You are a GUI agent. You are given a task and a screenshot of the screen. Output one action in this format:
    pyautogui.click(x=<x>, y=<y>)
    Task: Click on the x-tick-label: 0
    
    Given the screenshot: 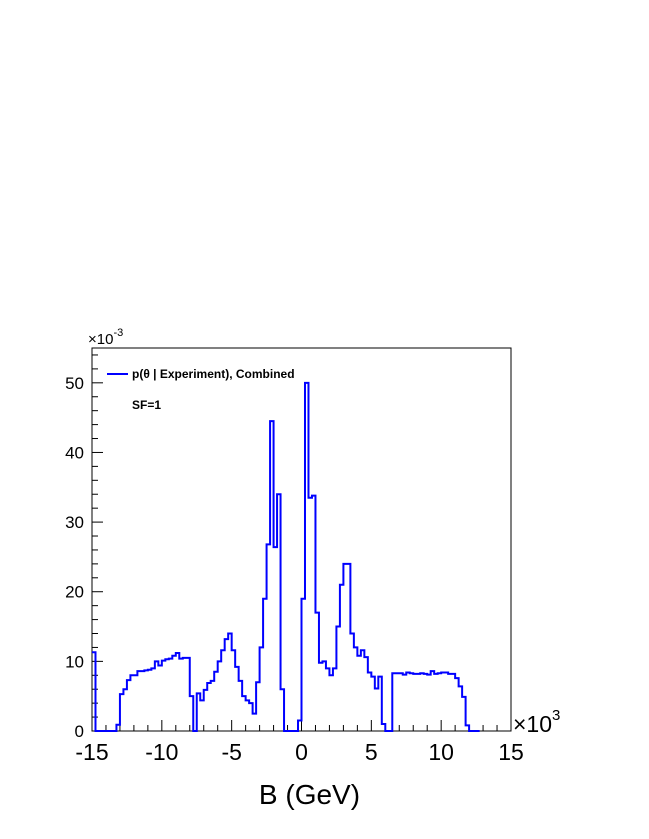 What is the action you would take?
    pyautogui.click(x=301, y=752)
    